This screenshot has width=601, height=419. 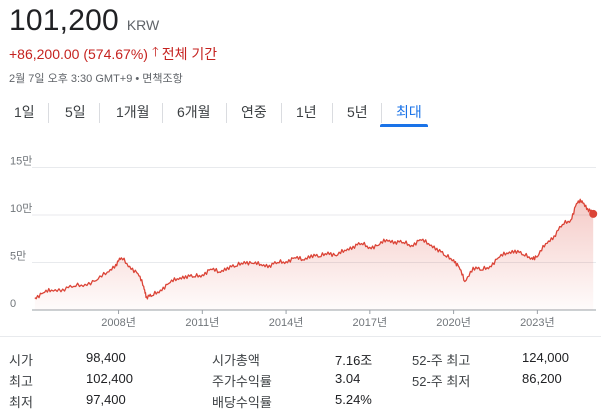 What do you see at coordinates (21, 208) in the screenshot?
I see `y-tick-label: 10만` at bounding box center [21, 208].